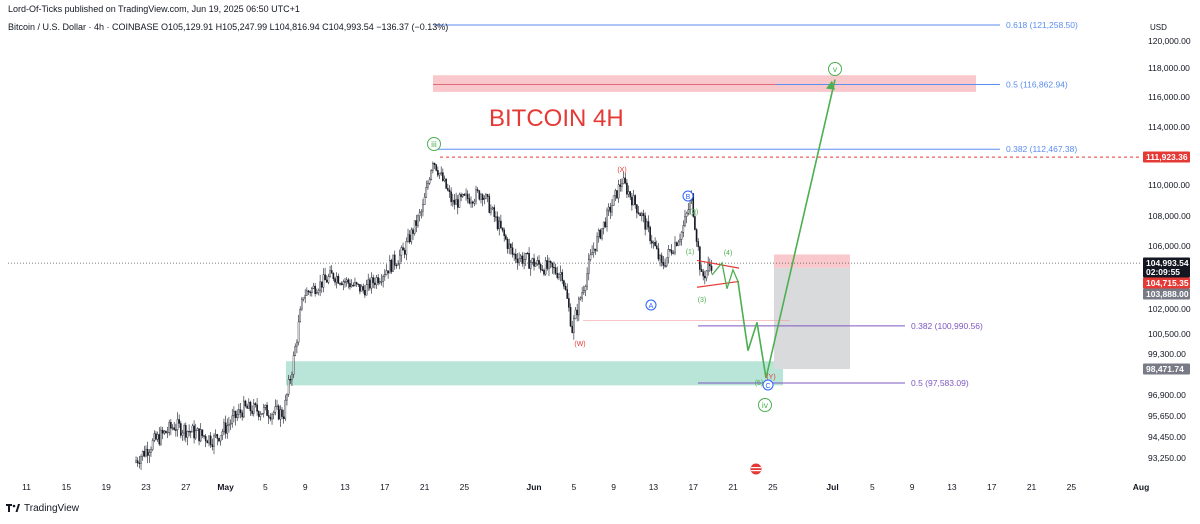 The image size is (1200, 524). Describe the element at coordinates (533, 487) in the screenshot. I see `x-tick-label: Jun` at that location.